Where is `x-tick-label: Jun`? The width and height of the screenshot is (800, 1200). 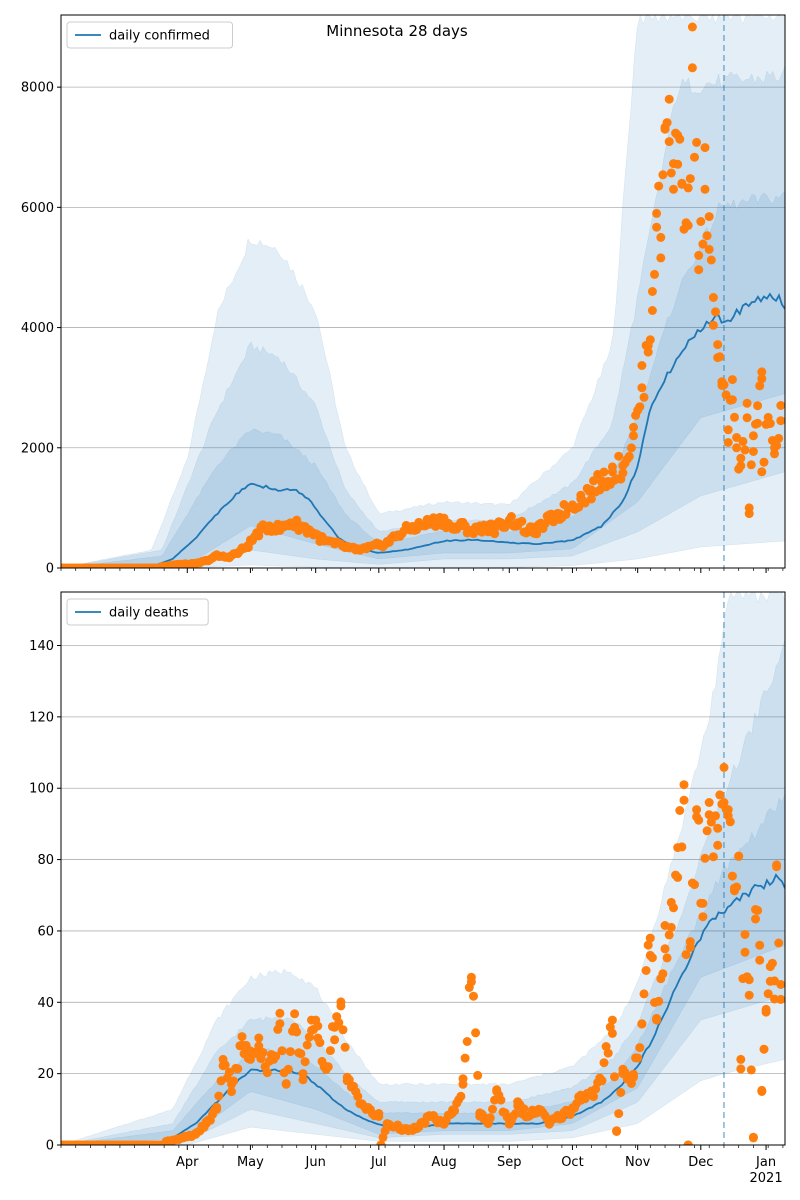
x-tick-label: Jun is located at coordinates (315, 1162).